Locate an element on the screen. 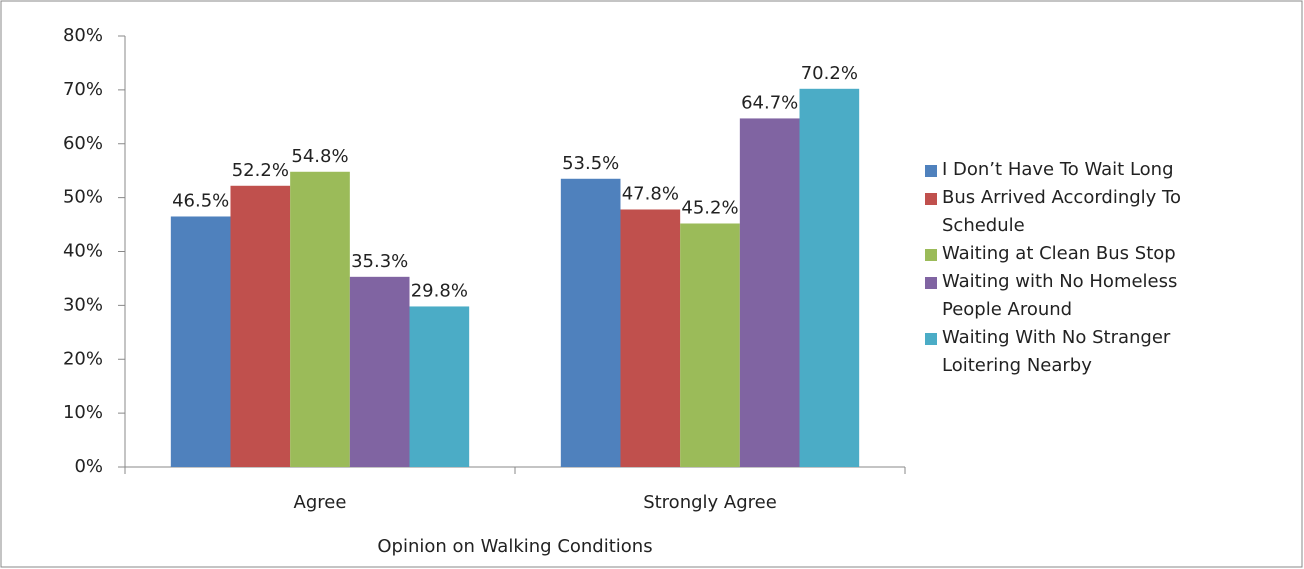 This screenshot has height=569, width=1304. x-tick-label: Agree is located at coordinates (320, 502).